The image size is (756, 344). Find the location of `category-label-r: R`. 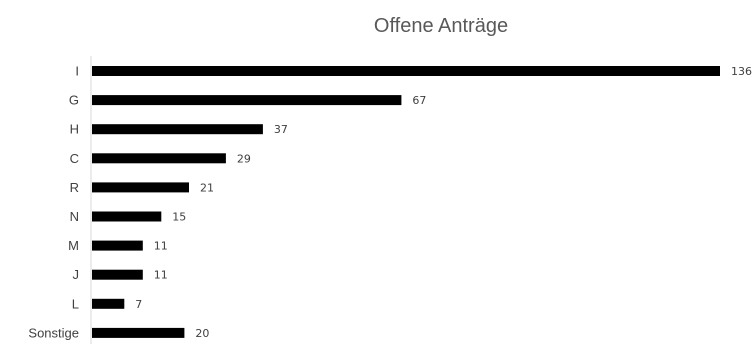

category-label-r: R is located at coordinates (74, 187).